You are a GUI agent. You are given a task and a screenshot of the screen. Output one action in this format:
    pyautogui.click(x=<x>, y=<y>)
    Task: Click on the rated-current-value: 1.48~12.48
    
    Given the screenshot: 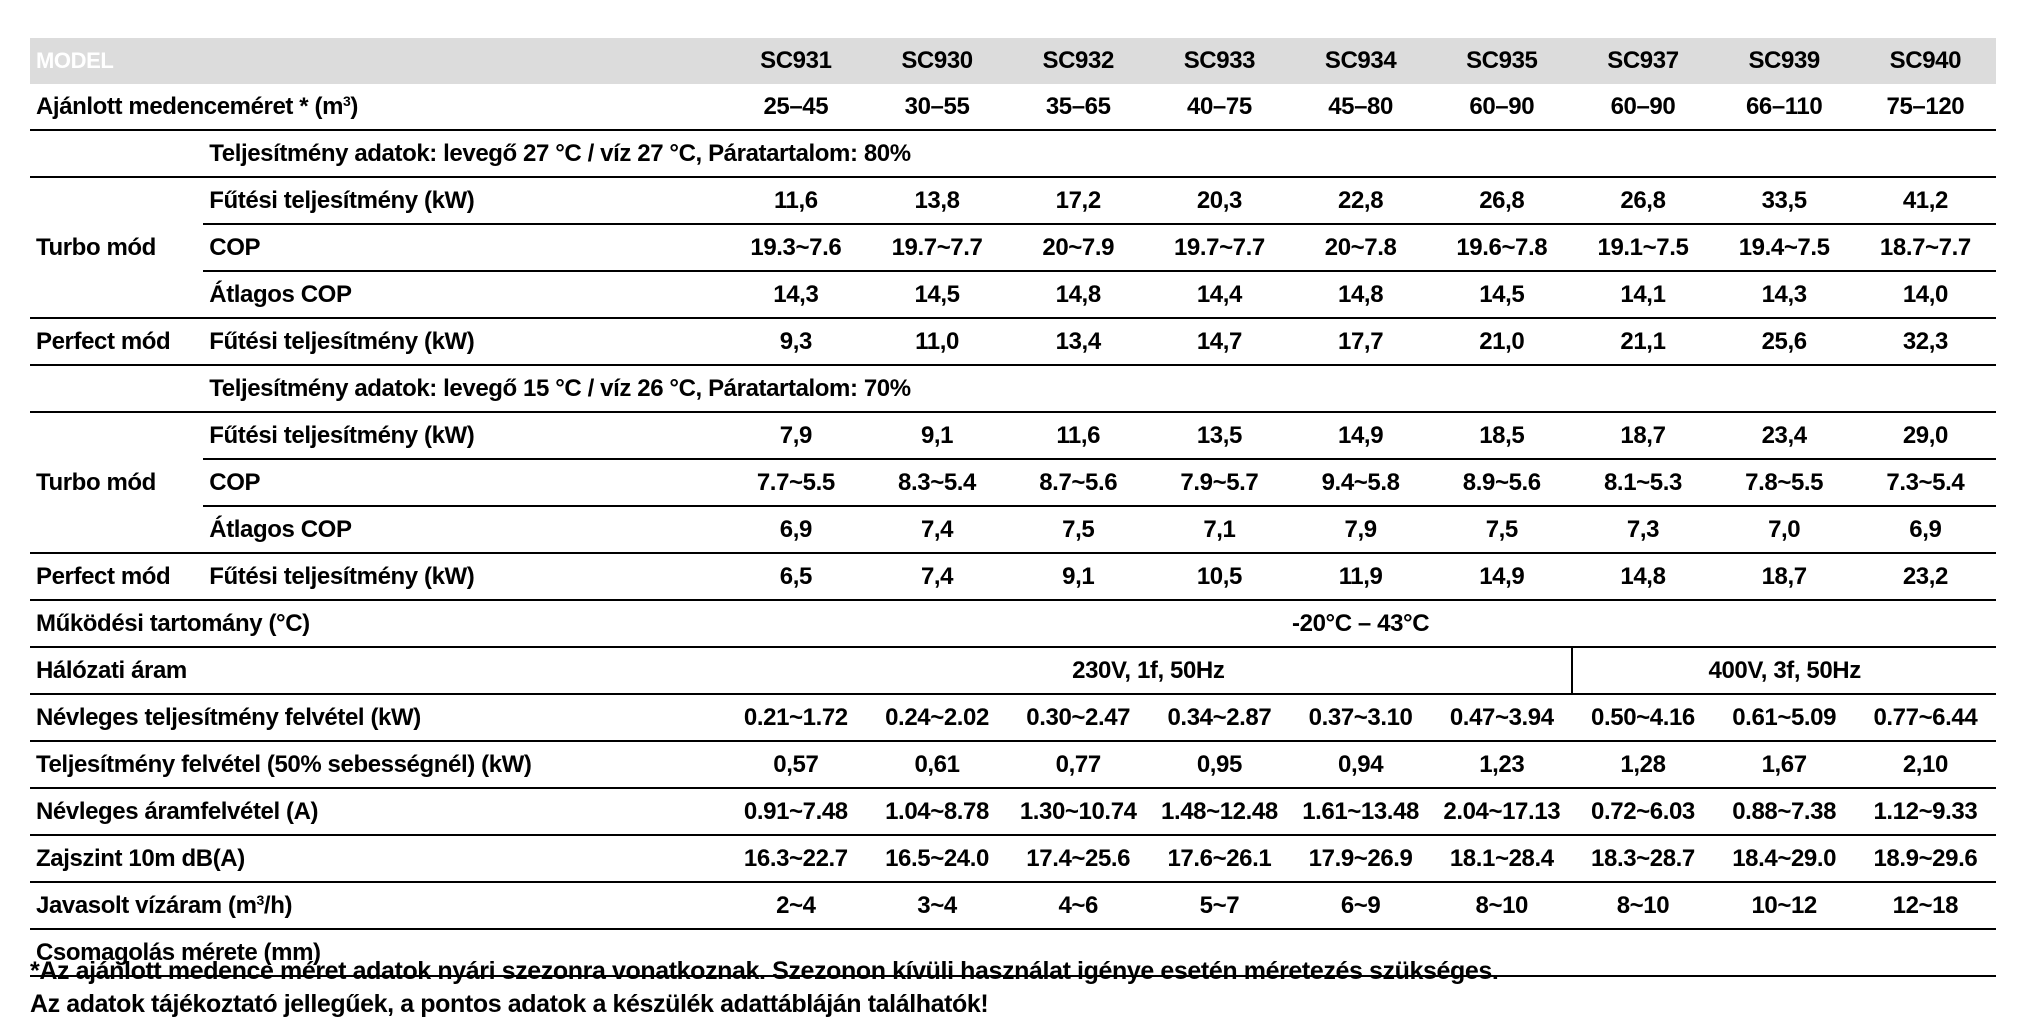 What is the action you would take?
    pyautogui.click(x=1219, y=812)
    